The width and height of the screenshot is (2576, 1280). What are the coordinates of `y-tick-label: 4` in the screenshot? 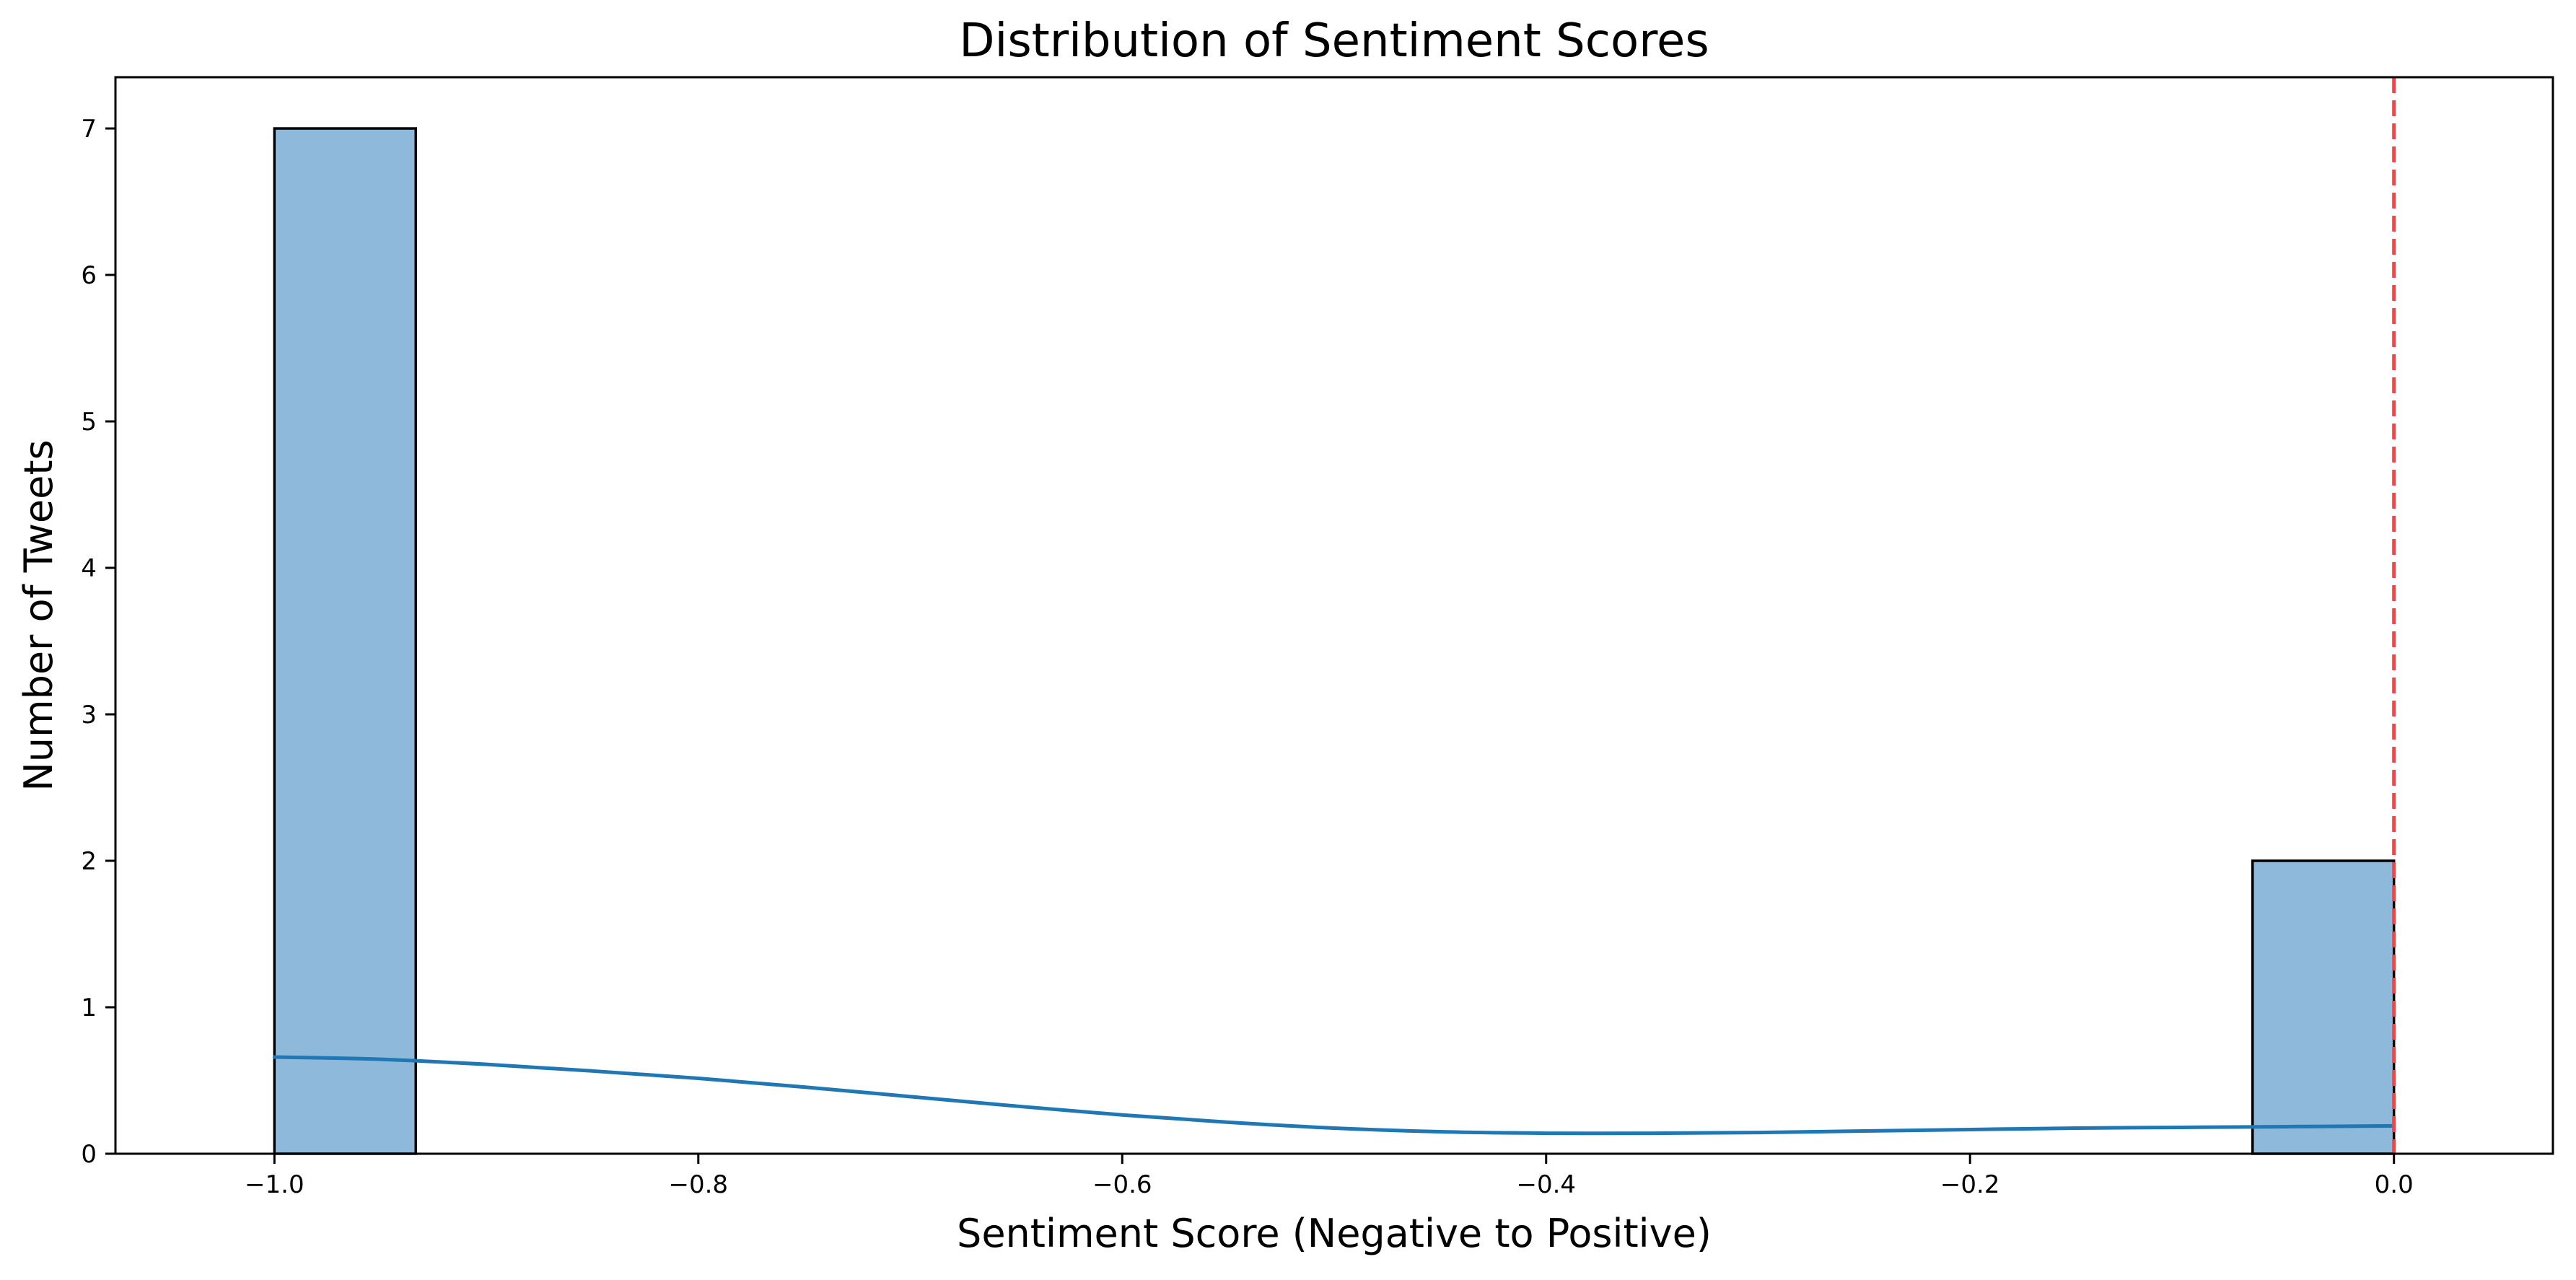 It's located at (89, 568).